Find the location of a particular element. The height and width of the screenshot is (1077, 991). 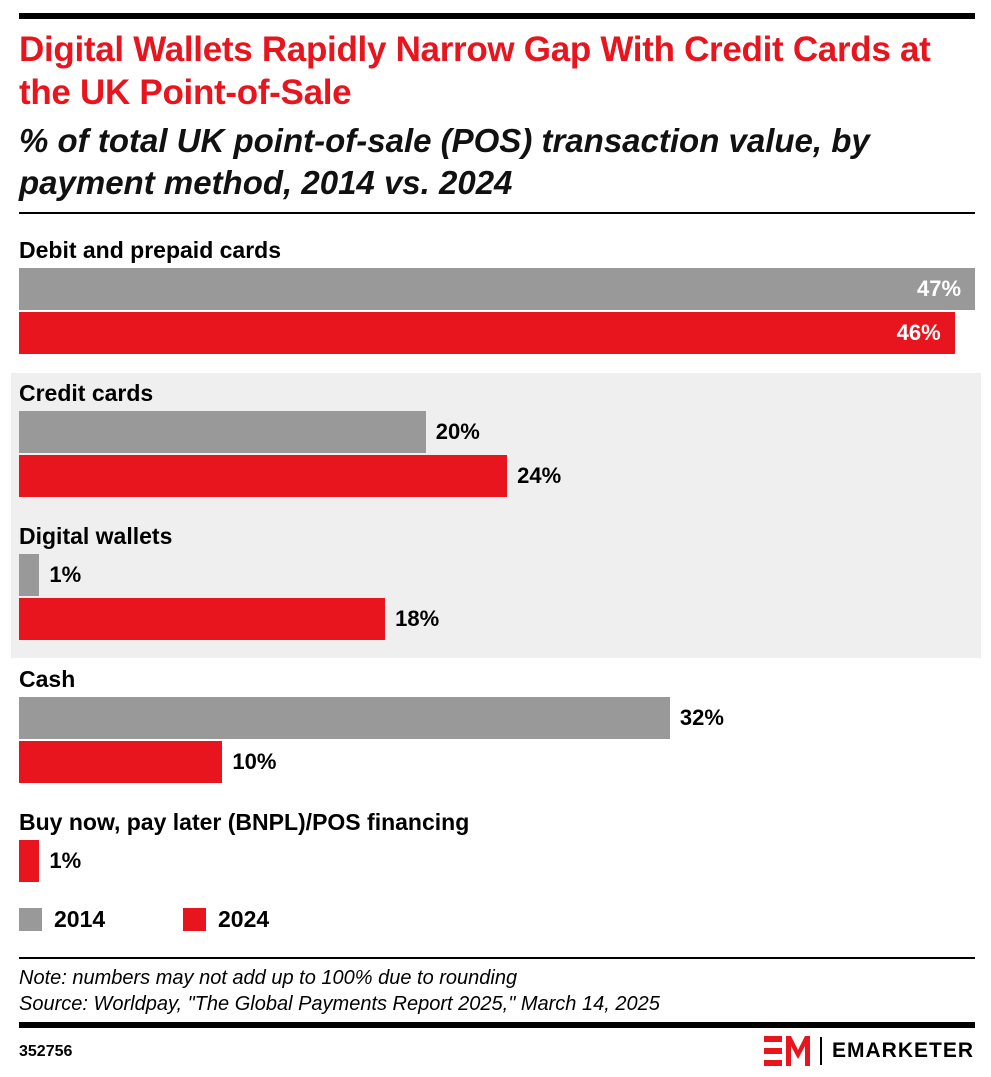

bar-credit-cards-2014 is located at coordinates (222, 432).